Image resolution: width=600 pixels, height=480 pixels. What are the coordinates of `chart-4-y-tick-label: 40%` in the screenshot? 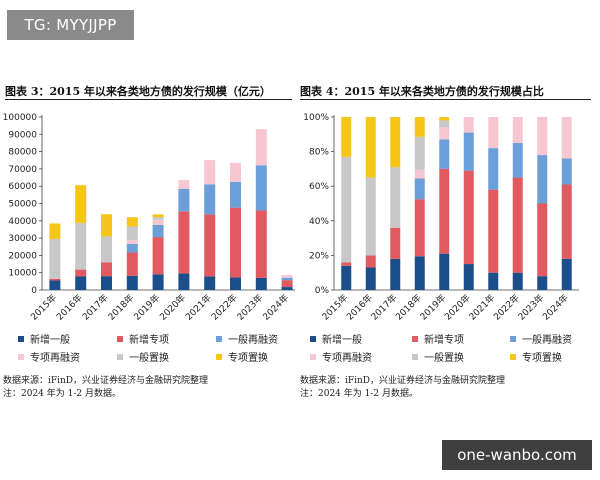 It's located at (319, 222).